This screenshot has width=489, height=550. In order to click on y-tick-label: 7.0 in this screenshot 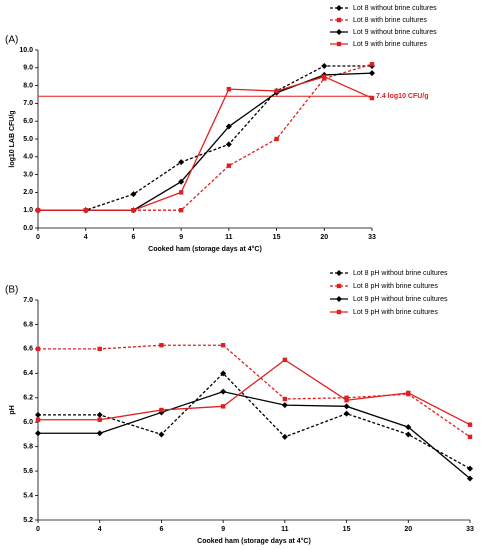, I will do `click(28, 103)`.